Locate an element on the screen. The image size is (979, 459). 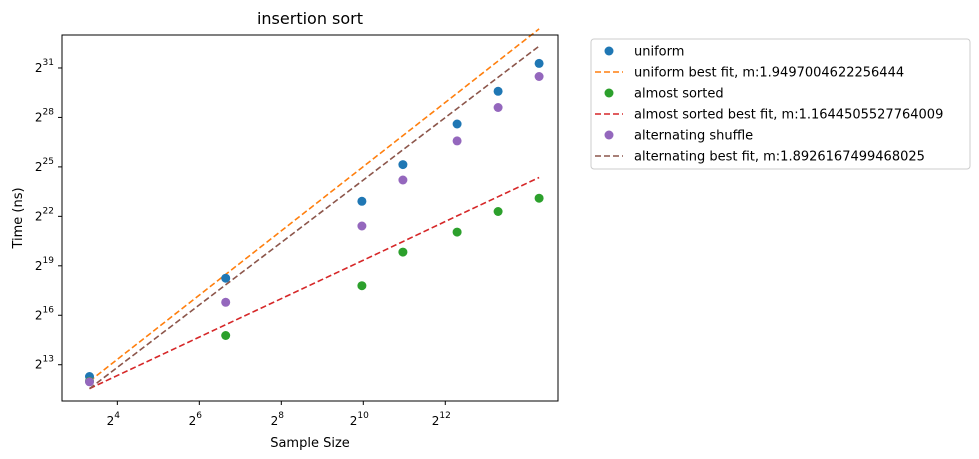
y-tick-label: 231 is located at coordinates (44, 66).